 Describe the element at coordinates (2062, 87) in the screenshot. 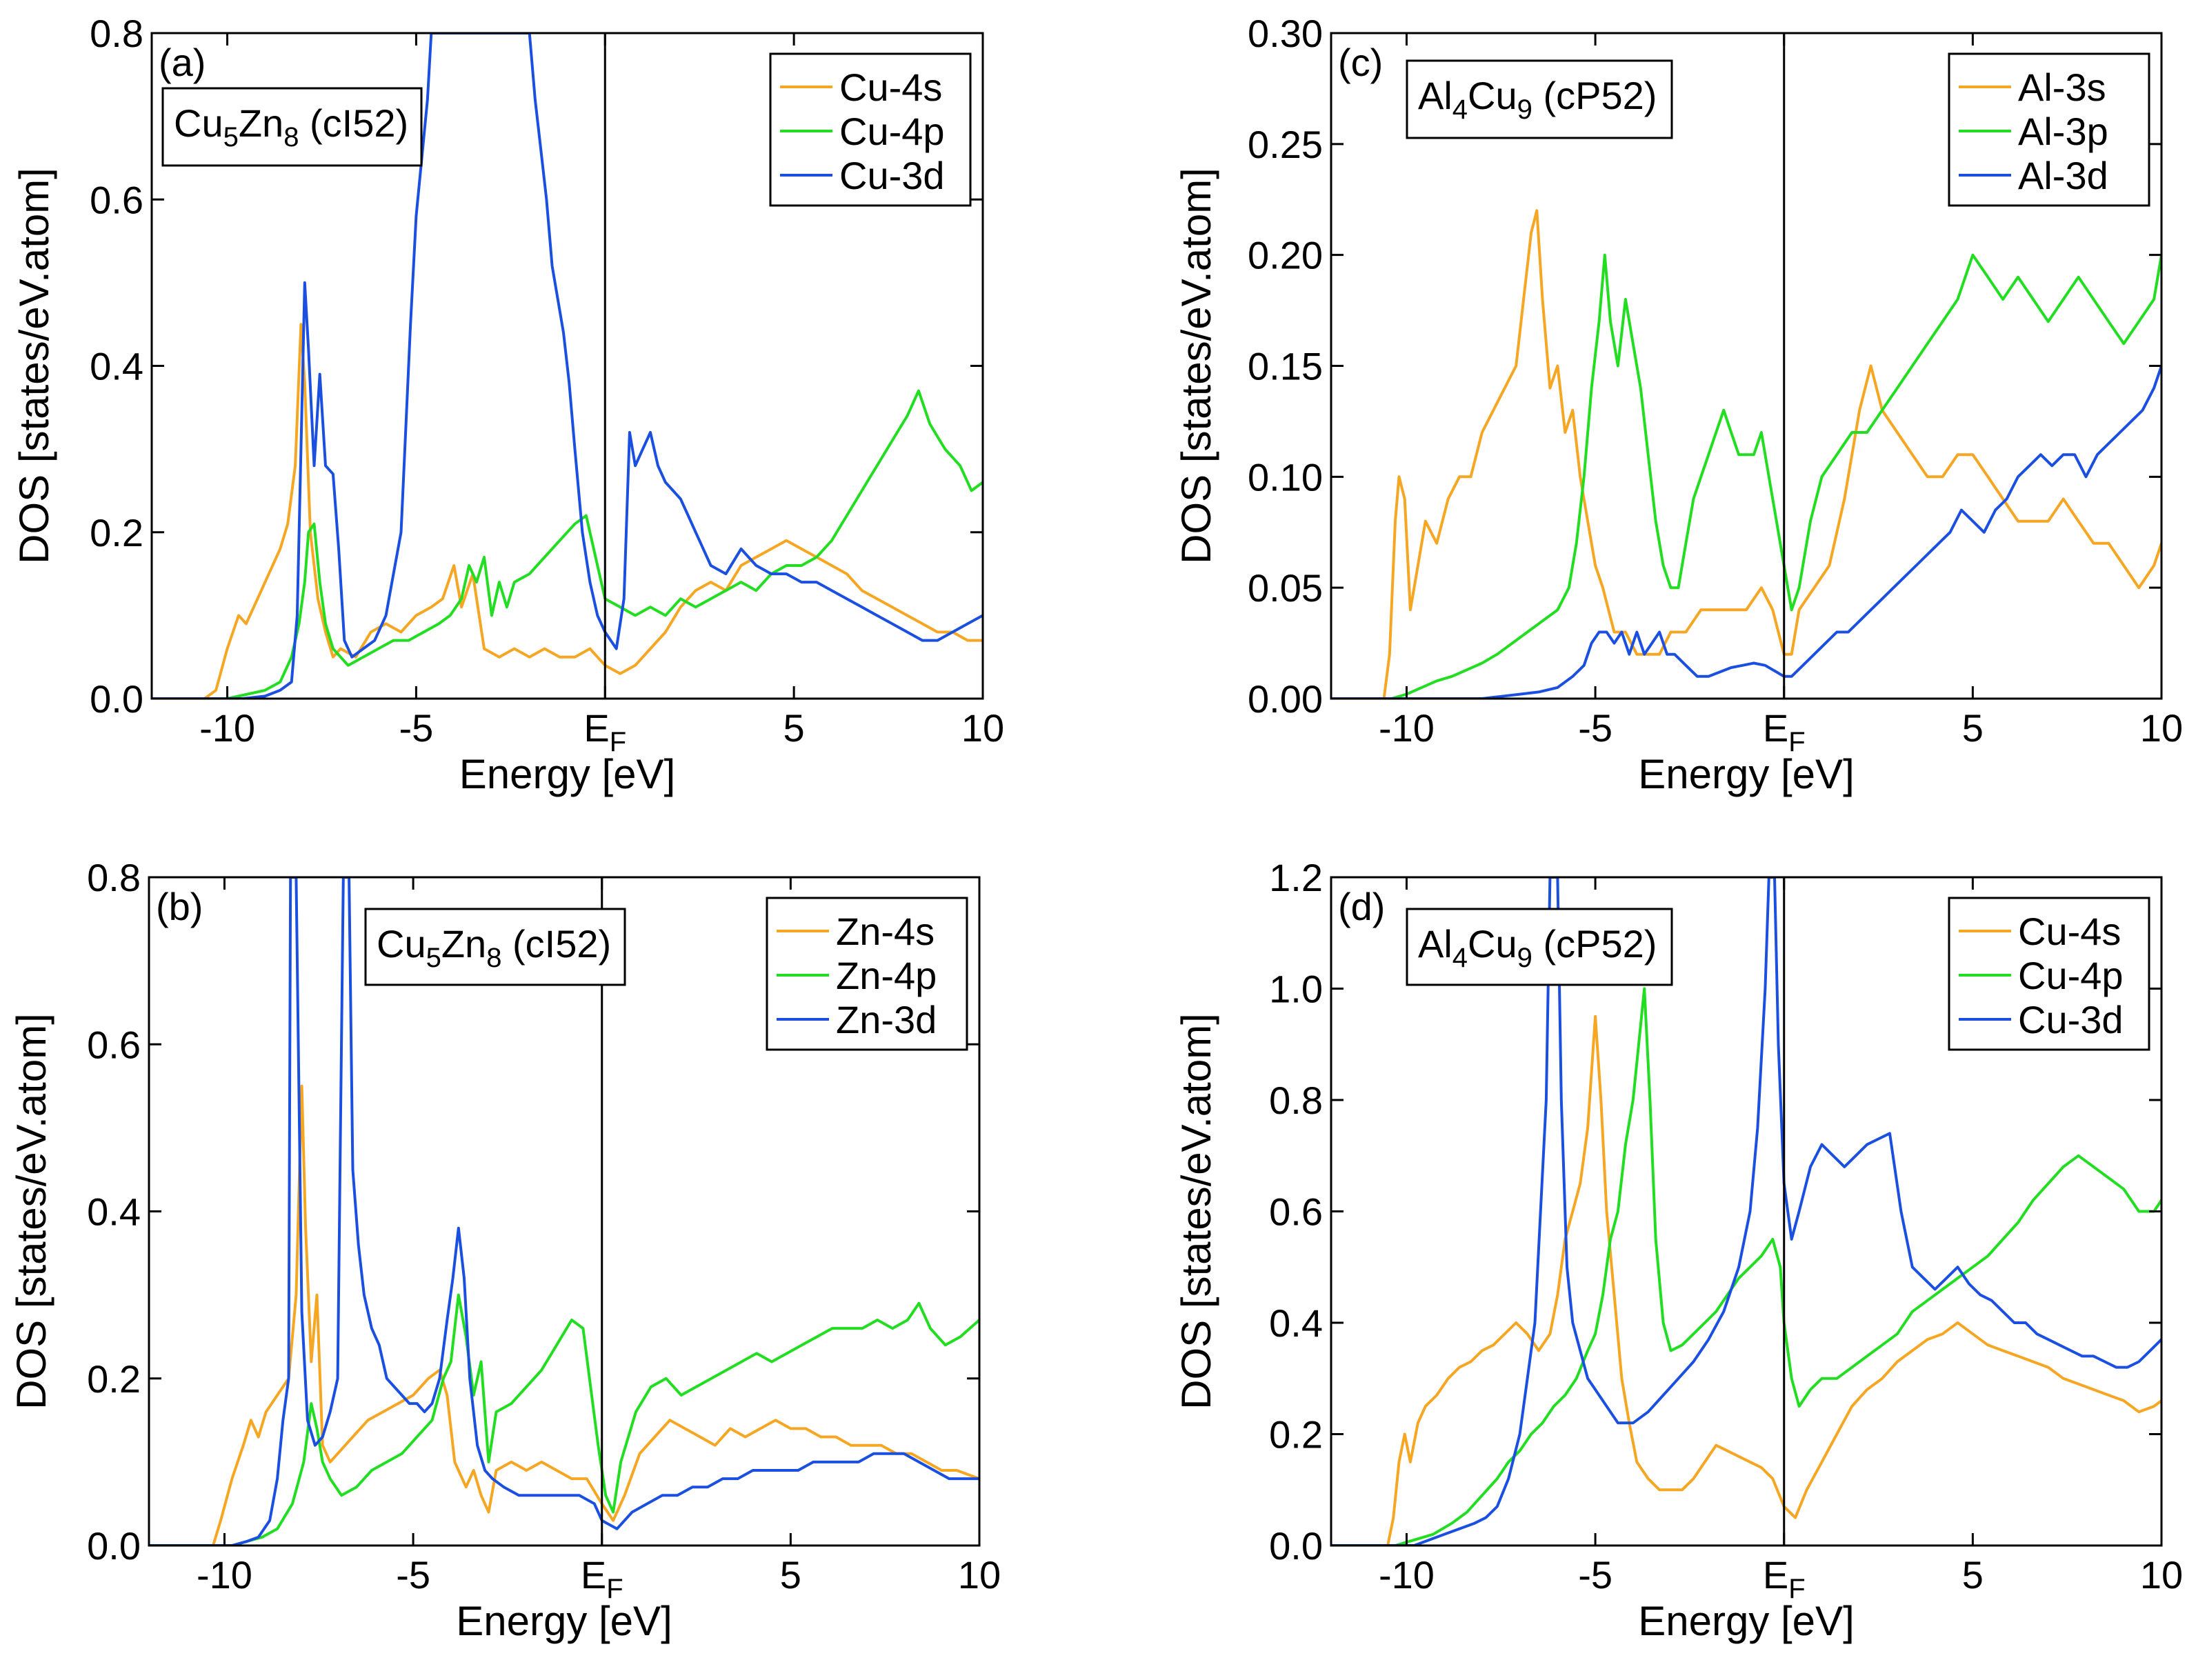

I see `legend-entry: Al-3s` at that location.